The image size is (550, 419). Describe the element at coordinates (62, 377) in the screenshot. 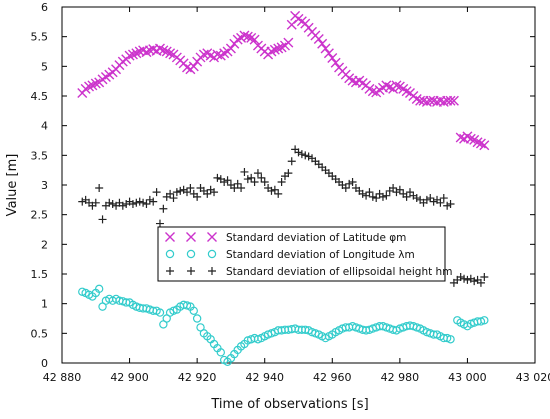

I see `x-tick-label: 42 880` at that location.